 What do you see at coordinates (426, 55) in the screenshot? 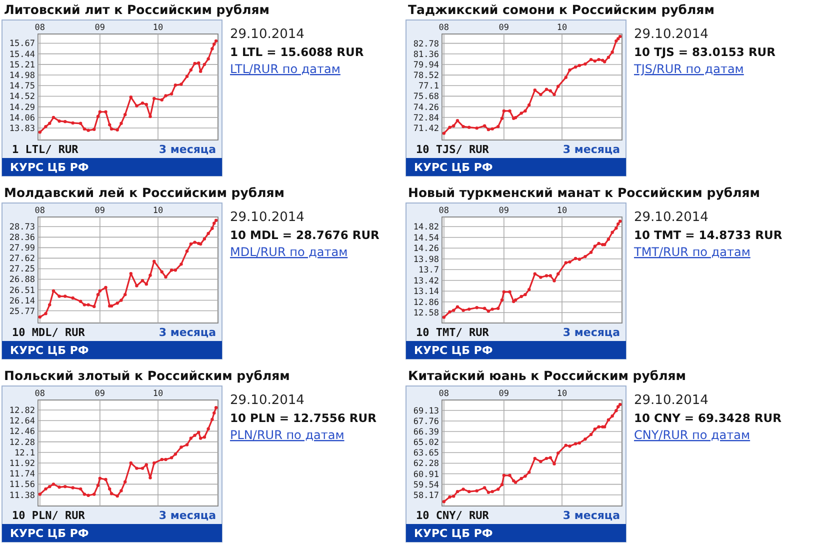
I see `y-tick-label: 81.36` at bounding box center [426, 55].